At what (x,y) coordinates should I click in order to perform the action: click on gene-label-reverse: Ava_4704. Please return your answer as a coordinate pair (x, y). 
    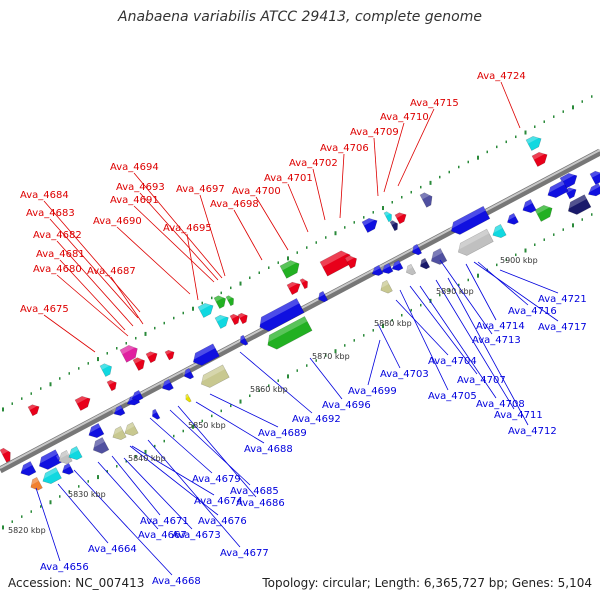
    Looking at the image, I should click on (452, 361).